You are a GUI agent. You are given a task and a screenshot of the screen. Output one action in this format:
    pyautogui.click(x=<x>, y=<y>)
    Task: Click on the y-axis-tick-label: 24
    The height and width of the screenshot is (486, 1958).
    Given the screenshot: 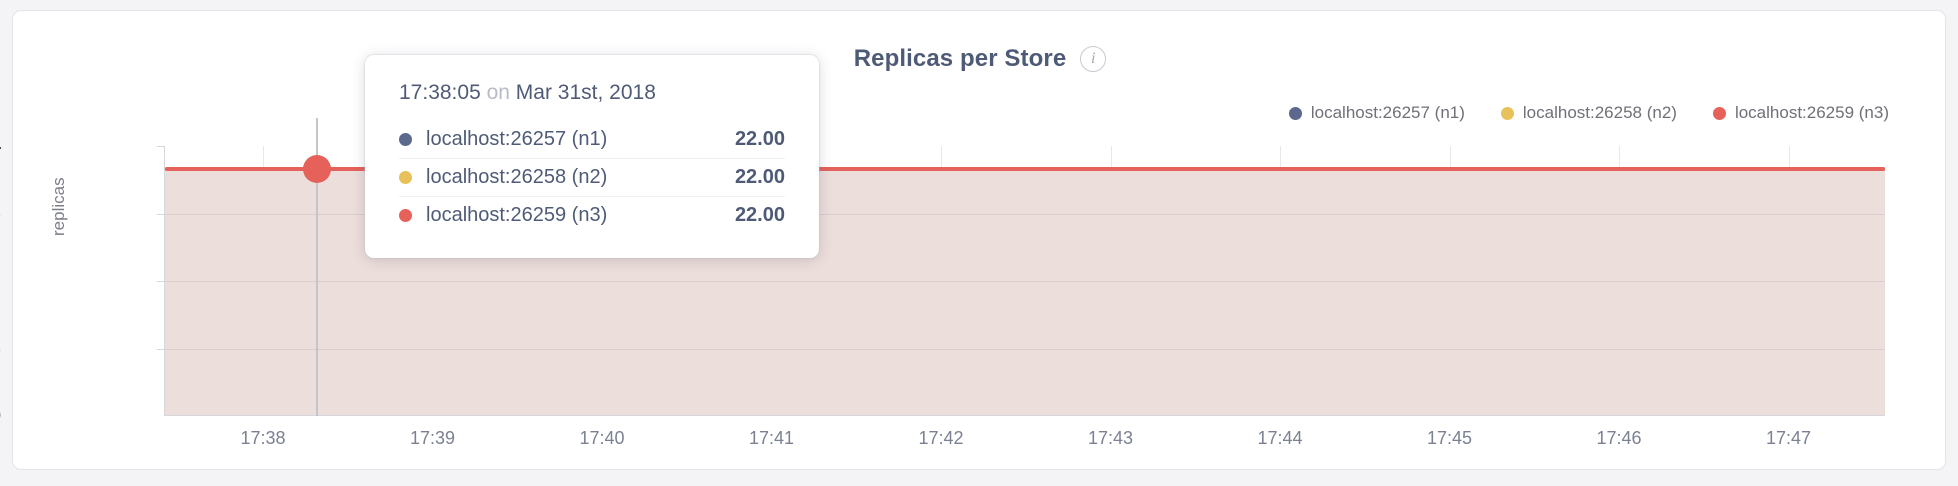 What is the action you would take?
    pyautogui.click(x=0, y=146)
    